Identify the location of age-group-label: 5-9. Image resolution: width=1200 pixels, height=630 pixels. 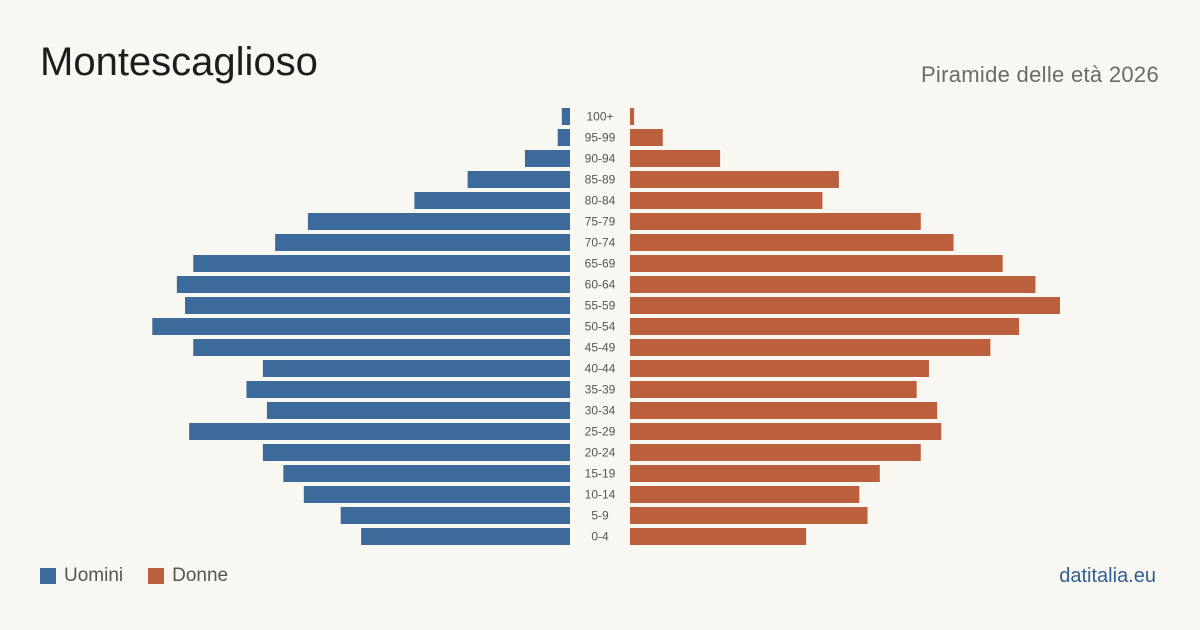
(600, 516).